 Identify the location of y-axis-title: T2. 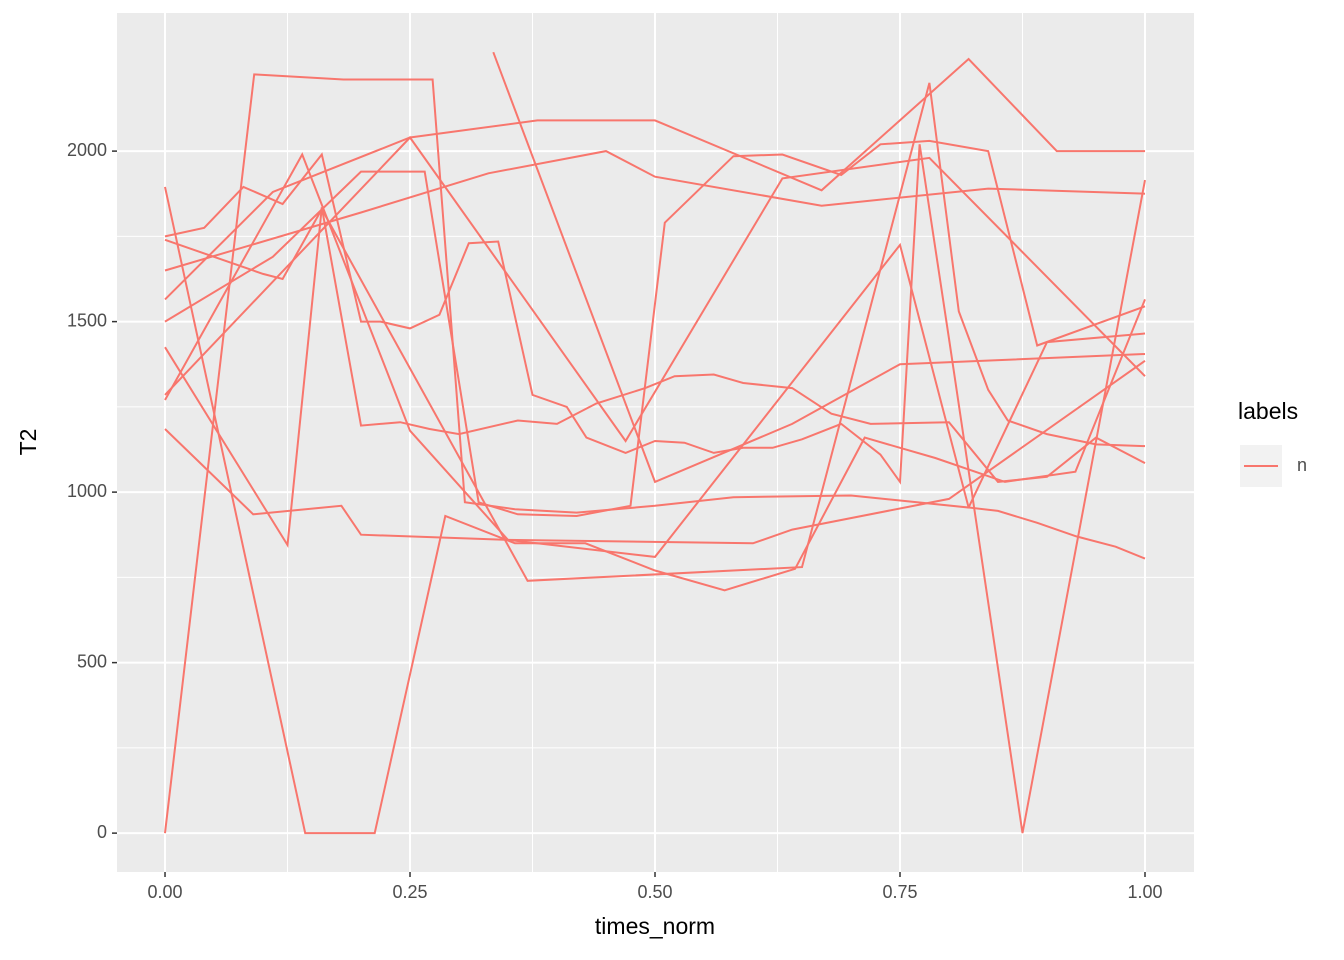
(28, 442).